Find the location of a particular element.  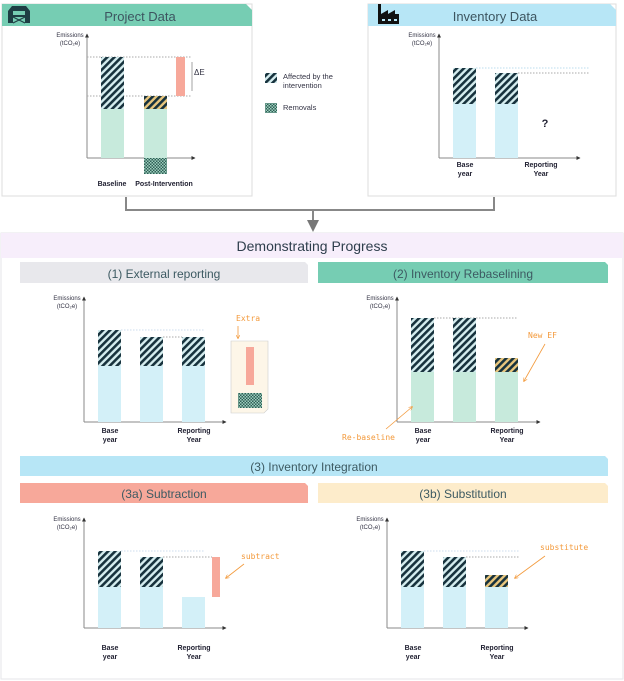

project-title: Project Data is located at coordinates (140, 16).